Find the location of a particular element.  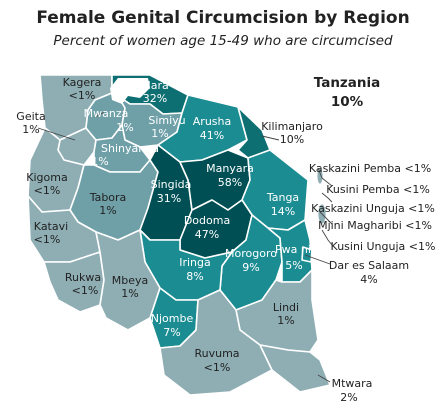

label-dodoma-value: 47% is located at coordinates (207, 234).